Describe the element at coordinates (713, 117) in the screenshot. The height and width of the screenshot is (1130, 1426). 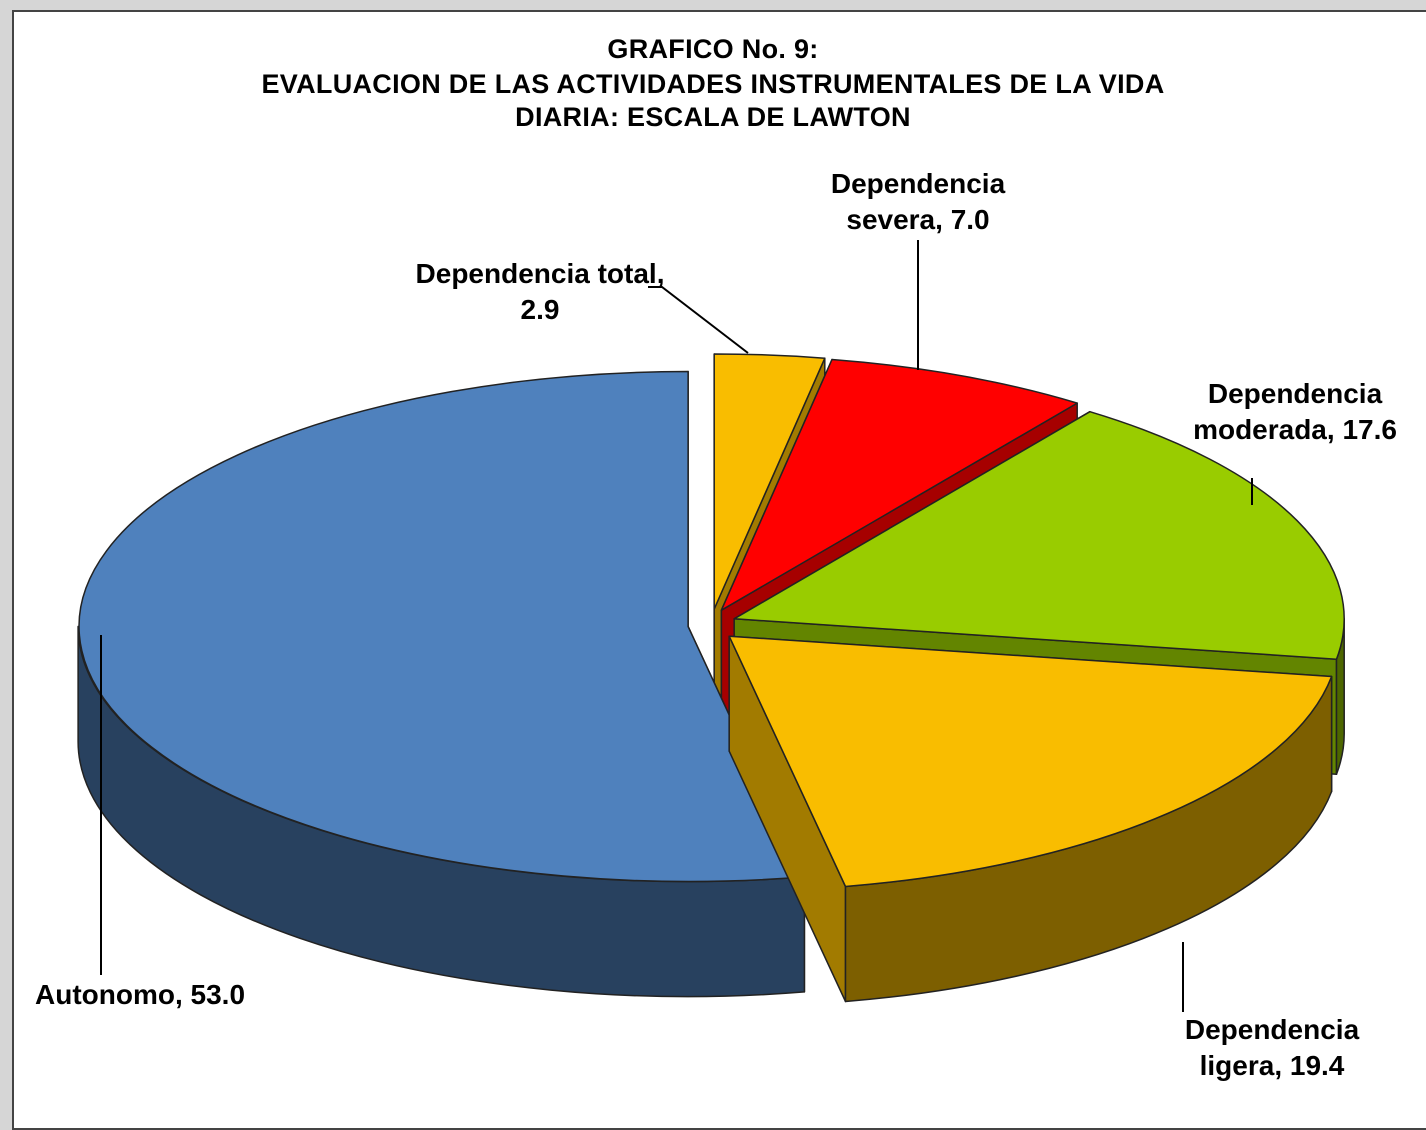
I see `chart-title: DIARIA: ESCALA DE LAWTON` at that location.